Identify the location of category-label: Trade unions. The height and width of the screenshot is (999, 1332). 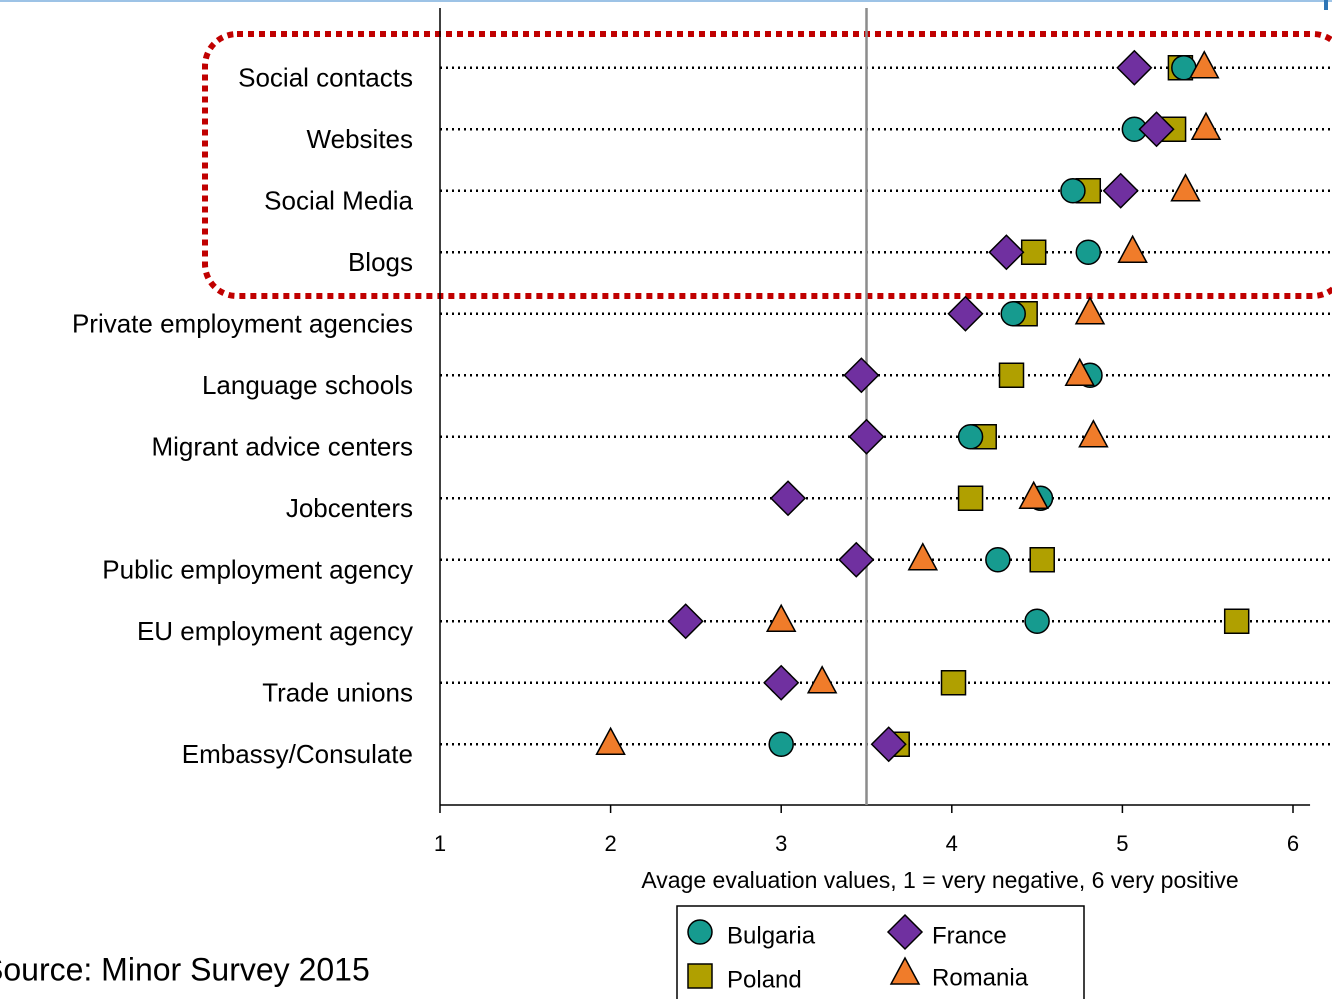
(337, 693).